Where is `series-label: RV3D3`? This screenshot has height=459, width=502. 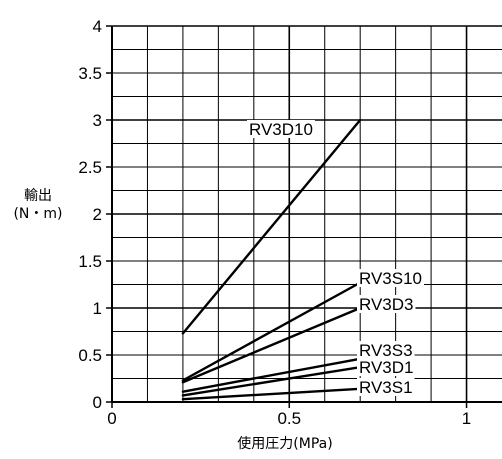
series-label: RV3D3 is located at coordinates (386, 304).